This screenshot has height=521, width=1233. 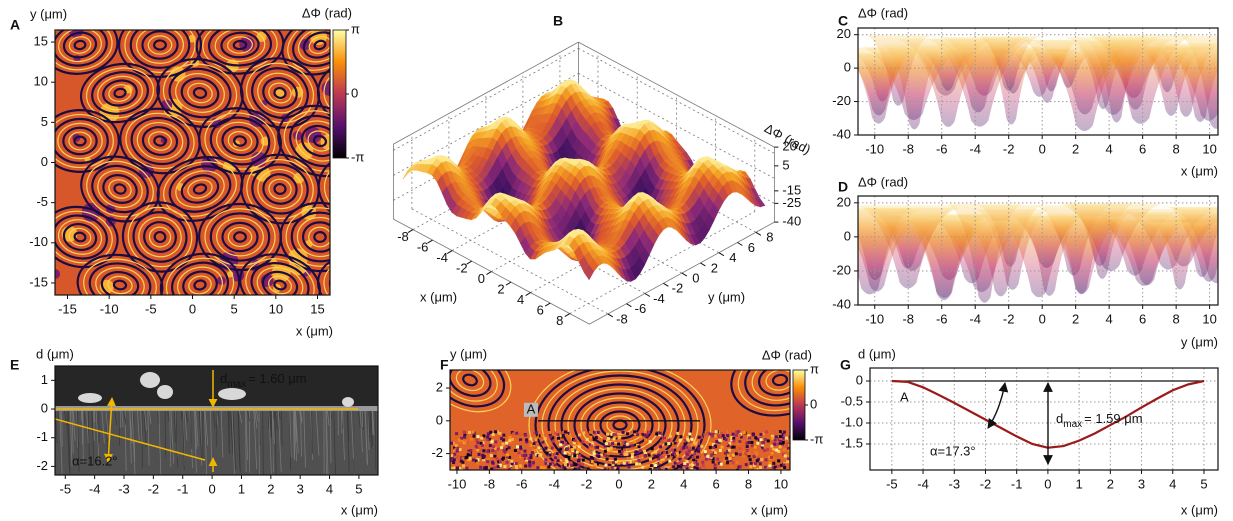 I want to click on z-tick-label: -25, so click(x=791, y=202).